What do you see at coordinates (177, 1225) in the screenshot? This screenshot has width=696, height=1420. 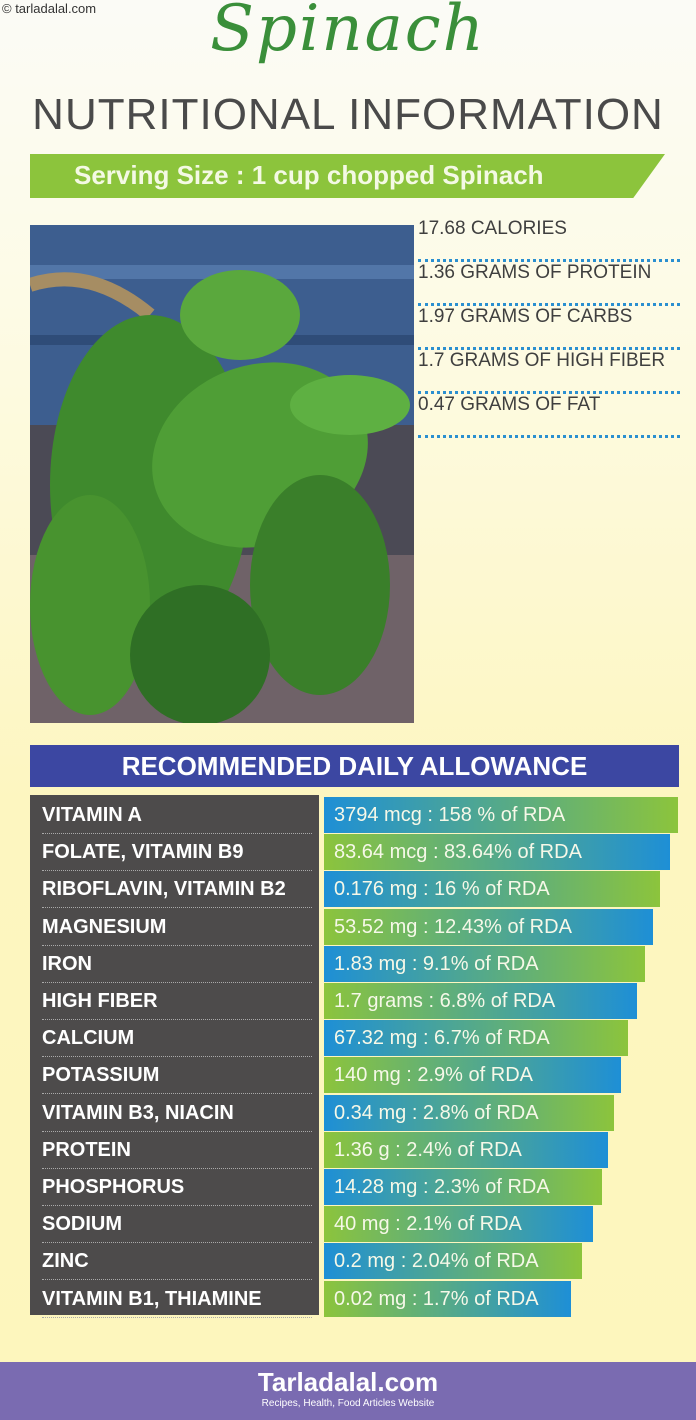 I see `nutrient-label: SODIUM` at bounding box center [177, 1225].